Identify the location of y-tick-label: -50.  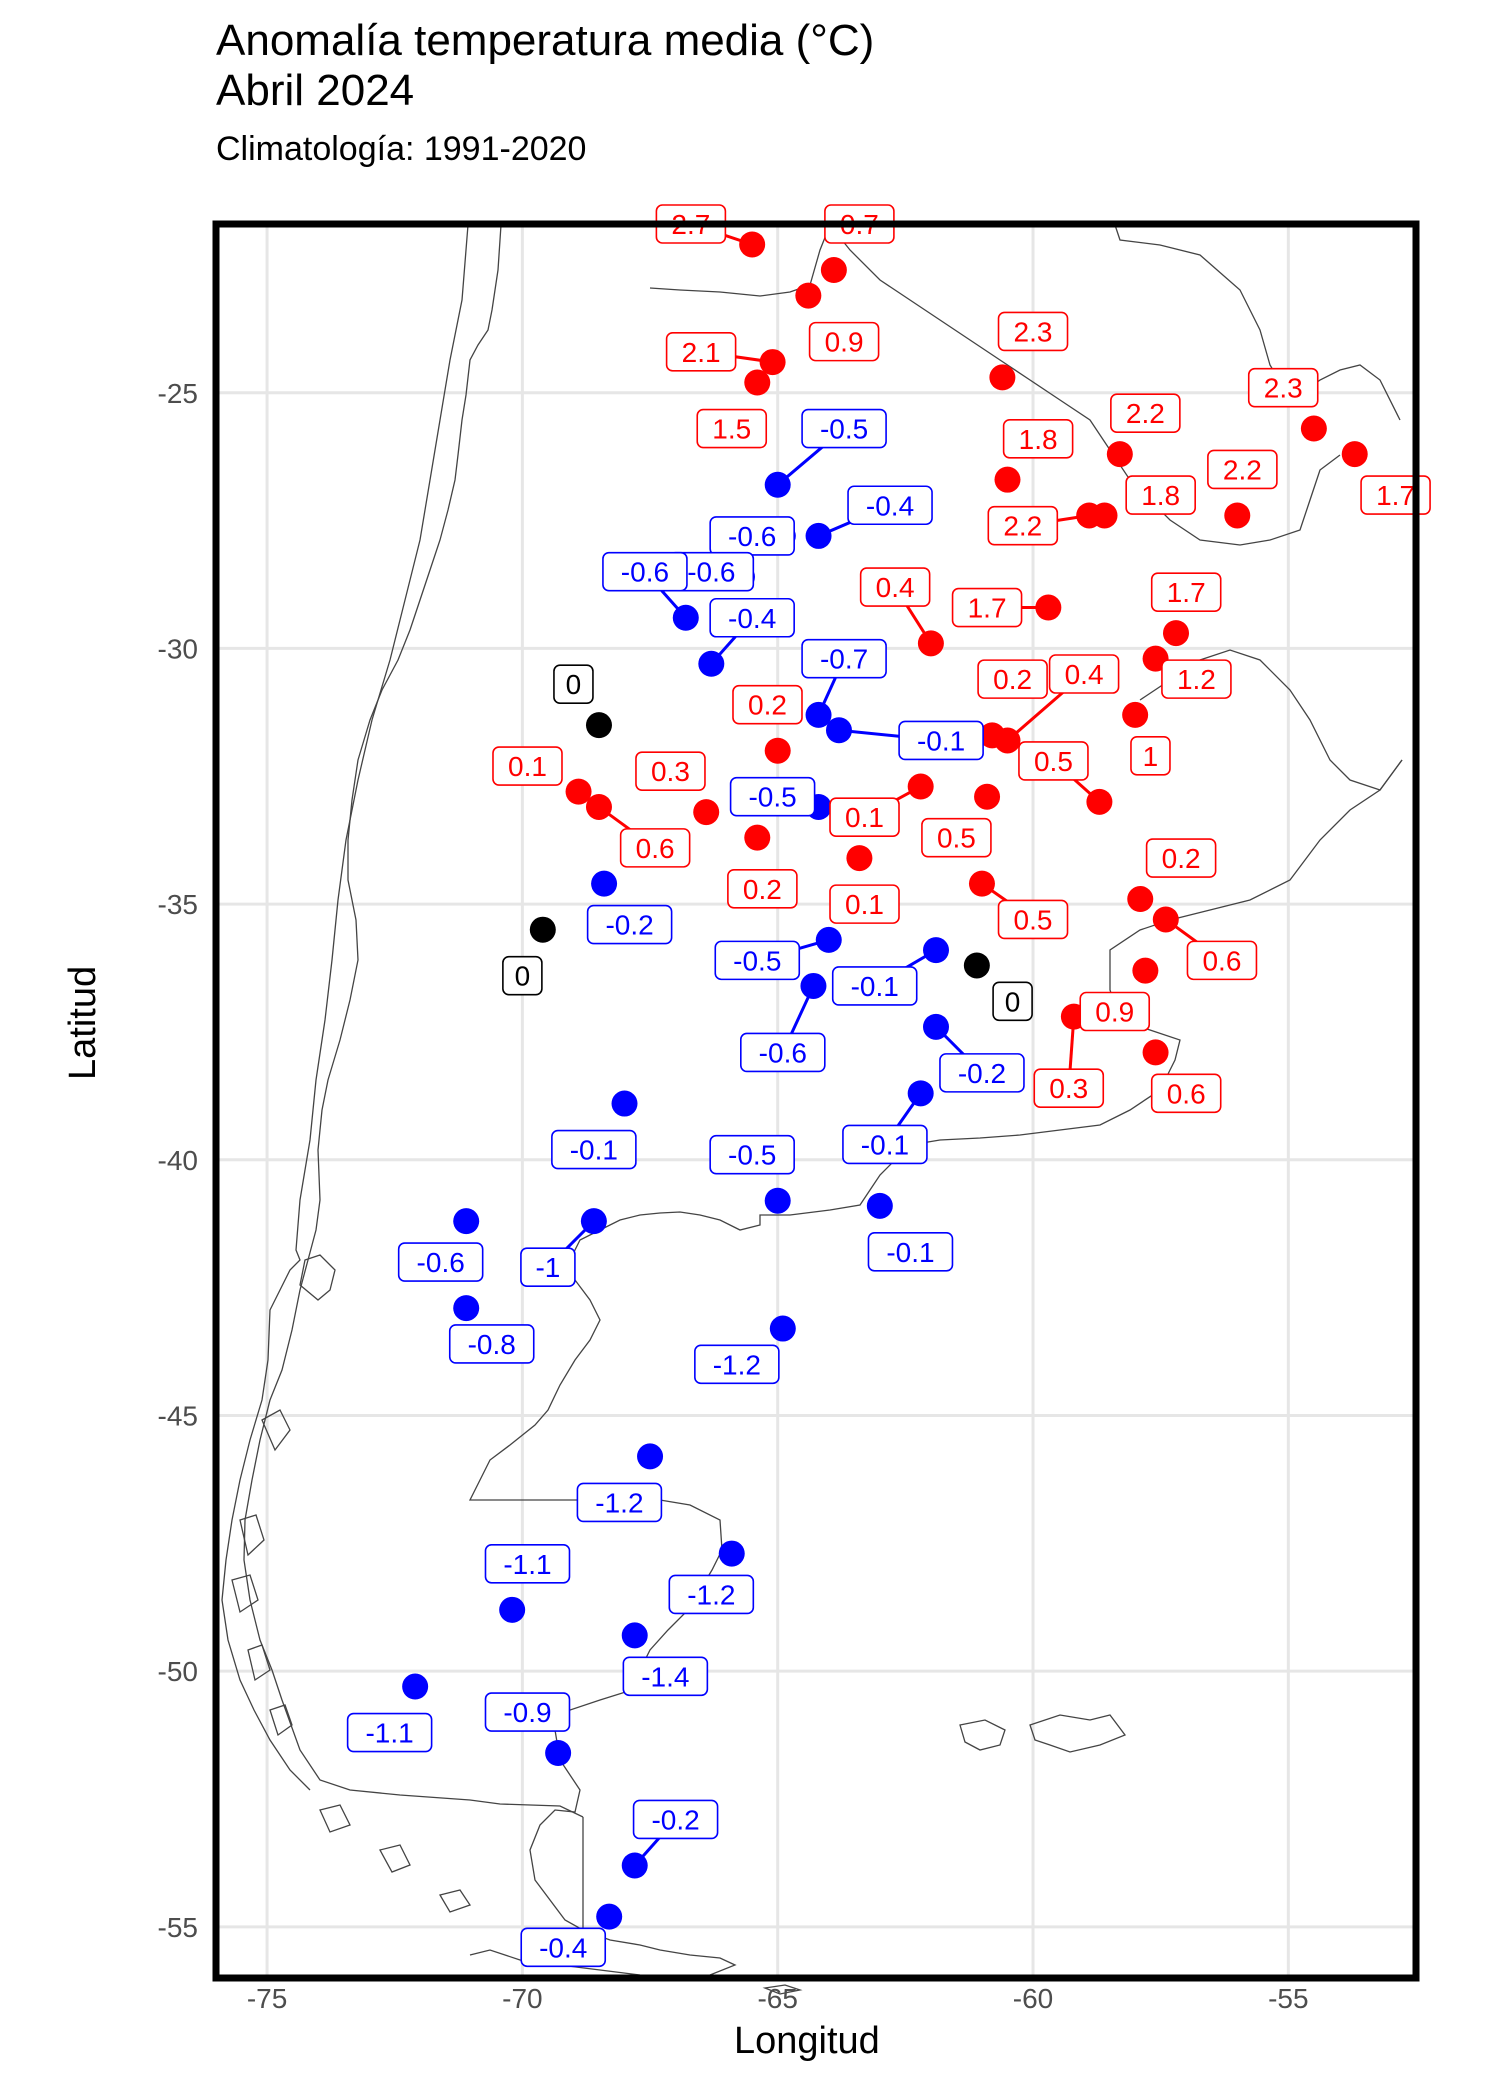
(178, 1671).